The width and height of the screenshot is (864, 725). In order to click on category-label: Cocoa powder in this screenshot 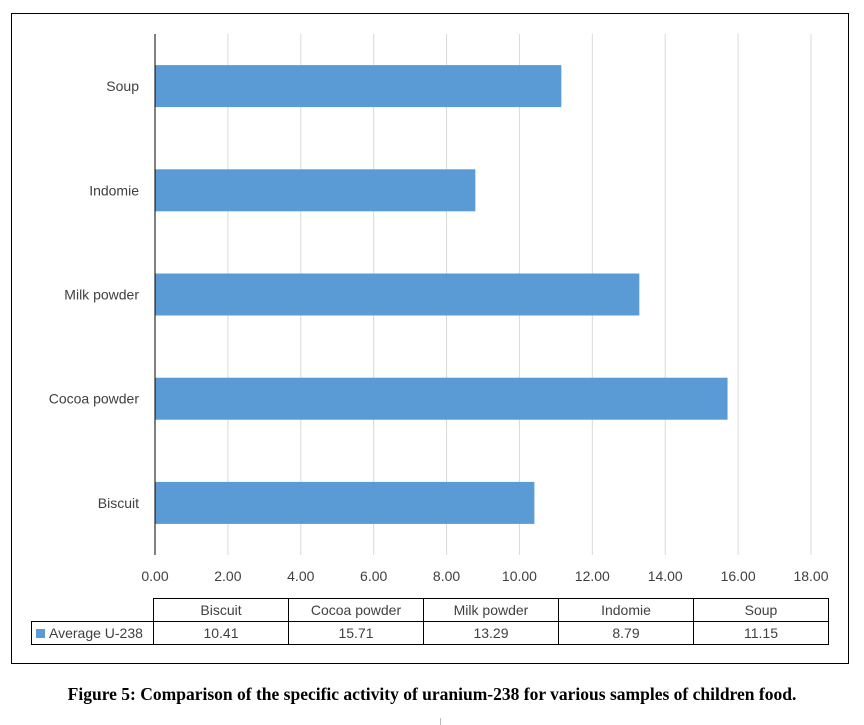, I will do `click(94, 399)`.